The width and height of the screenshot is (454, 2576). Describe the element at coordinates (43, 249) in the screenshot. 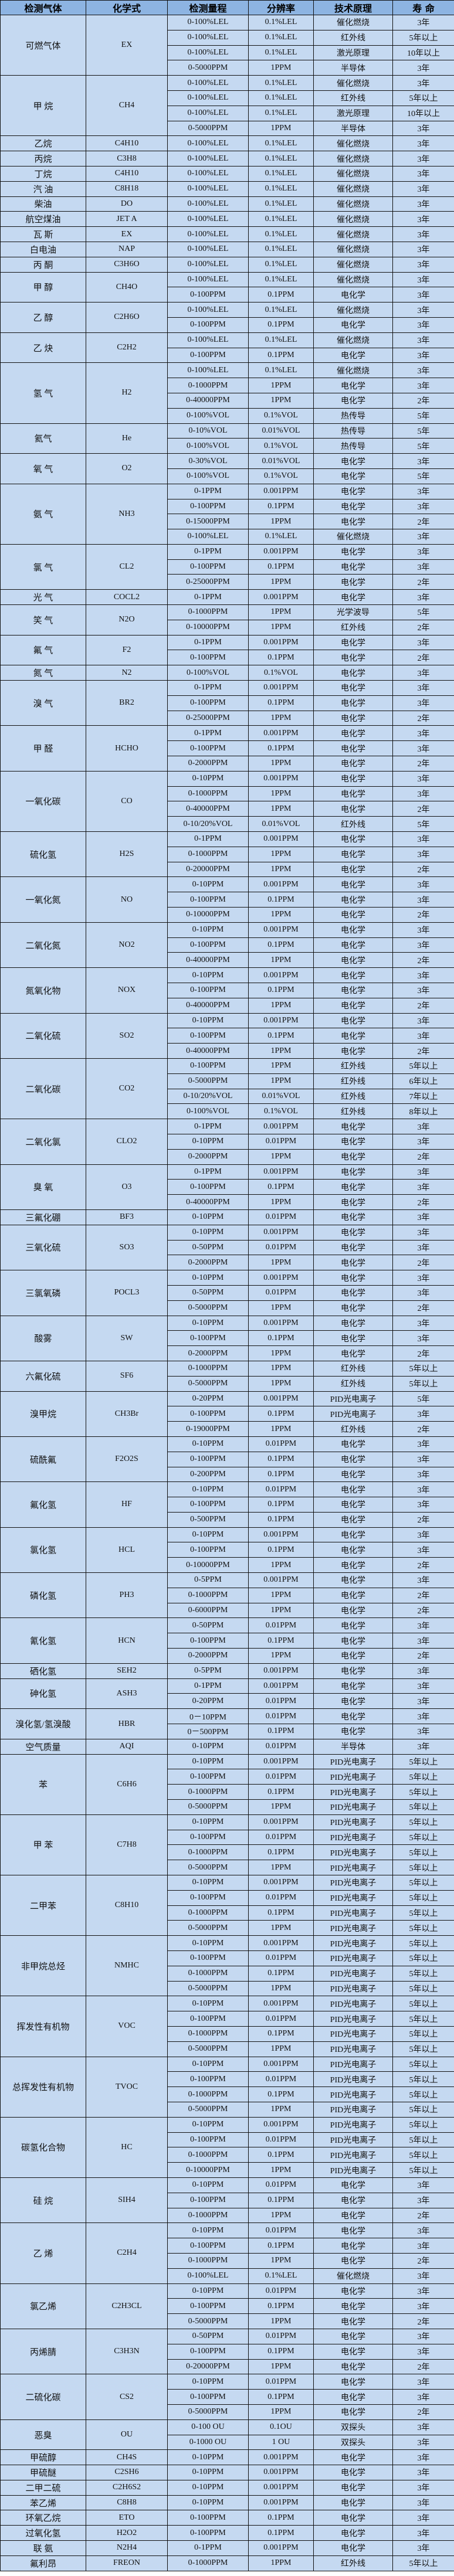

I see `gas-name-cell: 白电油` at that location.